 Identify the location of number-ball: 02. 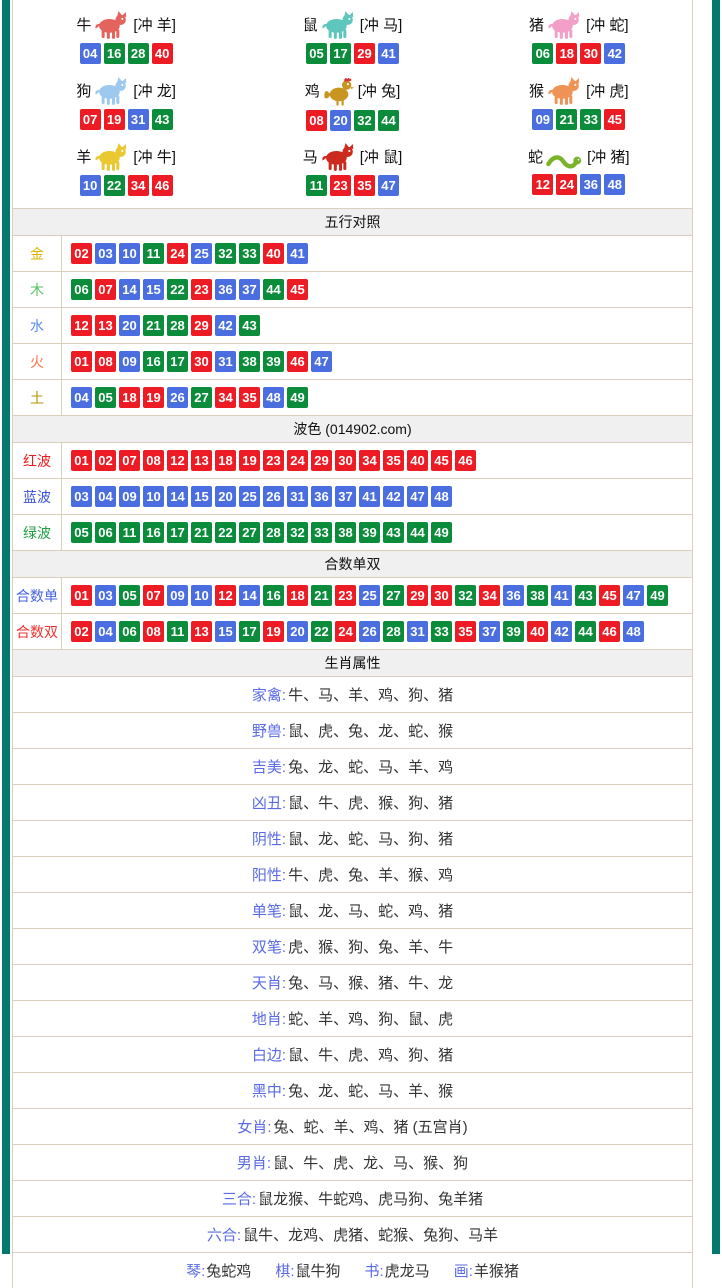
(81, 631).